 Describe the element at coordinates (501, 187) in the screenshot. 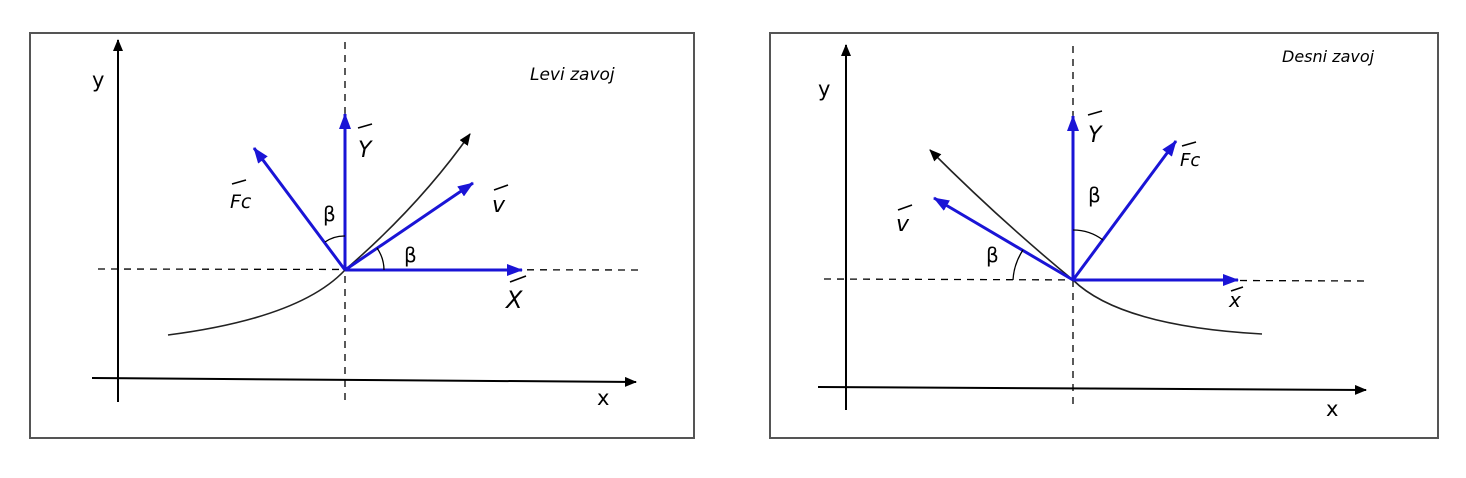

I see `left-vec-v-arrow-icon` at that location.